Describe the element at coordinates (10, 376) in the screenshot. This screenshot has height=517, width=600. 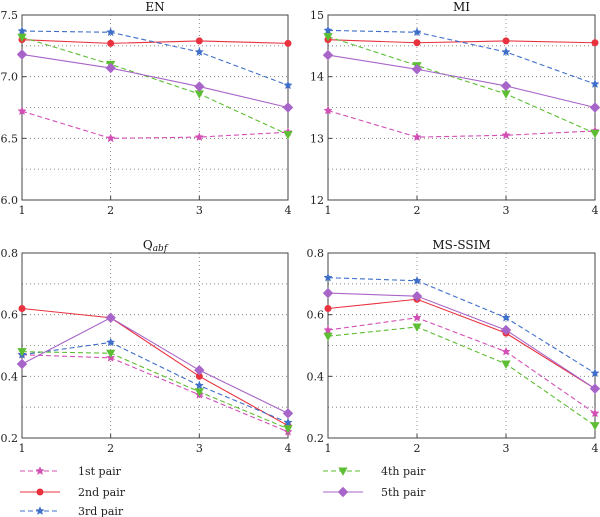
I see `y-tick-label: 0.4` at that location.